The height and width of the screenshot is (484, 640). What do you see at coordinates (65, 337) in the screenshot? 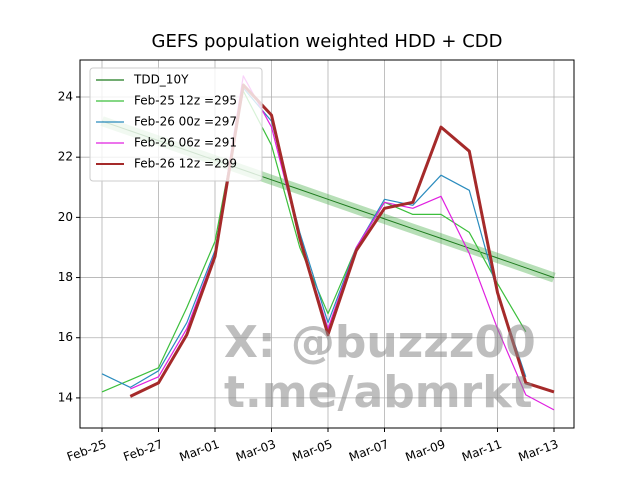
I see `y-tick-label: 16` at bounding box center [65, 337].